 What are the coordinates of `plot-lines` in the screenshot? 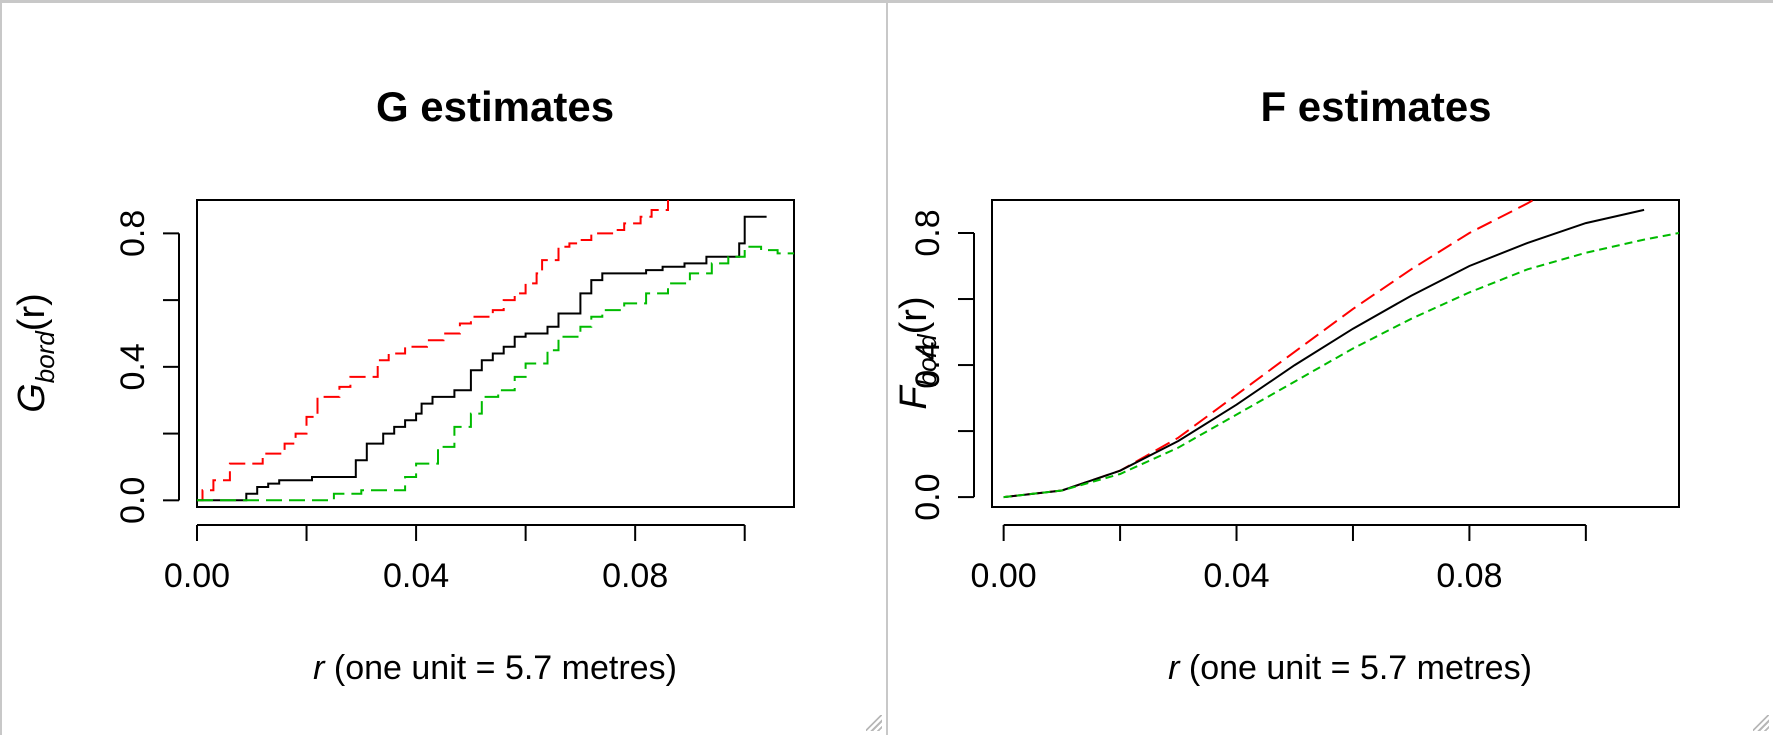 It's located at (495, 351).